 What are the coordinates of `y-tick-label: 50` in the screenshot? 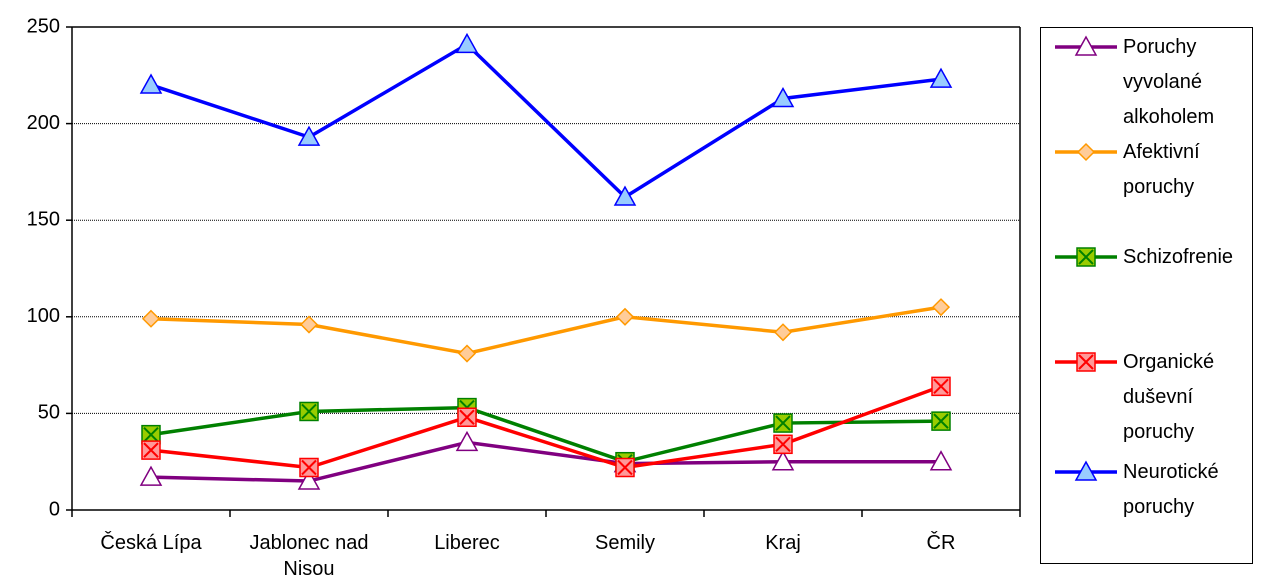 It's located at (49, 413).